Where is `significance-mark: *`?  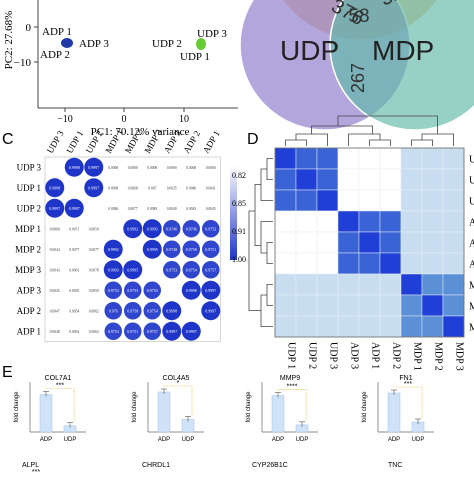 significance-mark: * is located at coordinates (178, 383).